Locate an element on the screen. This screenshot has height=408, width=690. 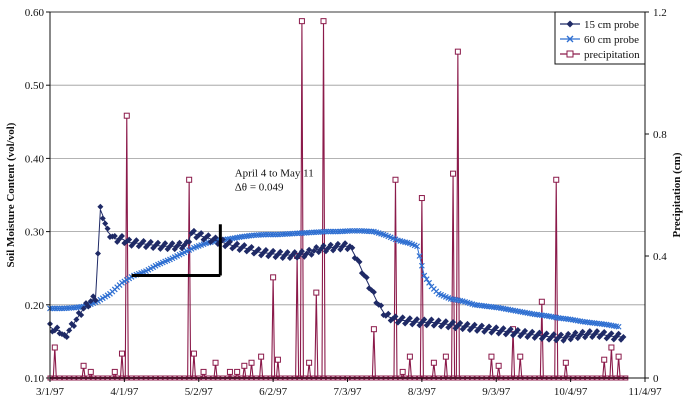
x-tick-label: 6/2/97 is located at coordinates (273, 392).